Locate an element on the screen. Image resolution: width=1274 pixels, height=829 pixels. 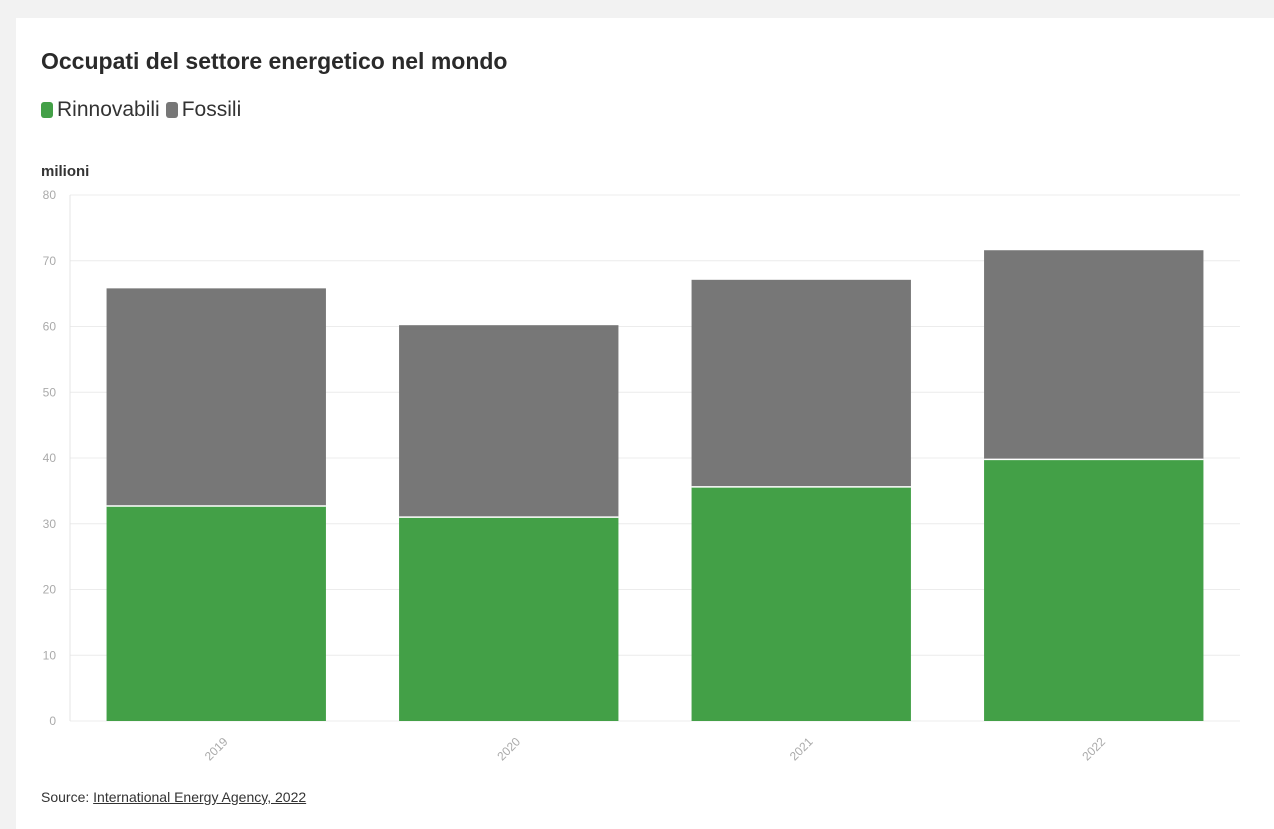
y-tick-label-20: 20 is located at coordinates (50, 590).